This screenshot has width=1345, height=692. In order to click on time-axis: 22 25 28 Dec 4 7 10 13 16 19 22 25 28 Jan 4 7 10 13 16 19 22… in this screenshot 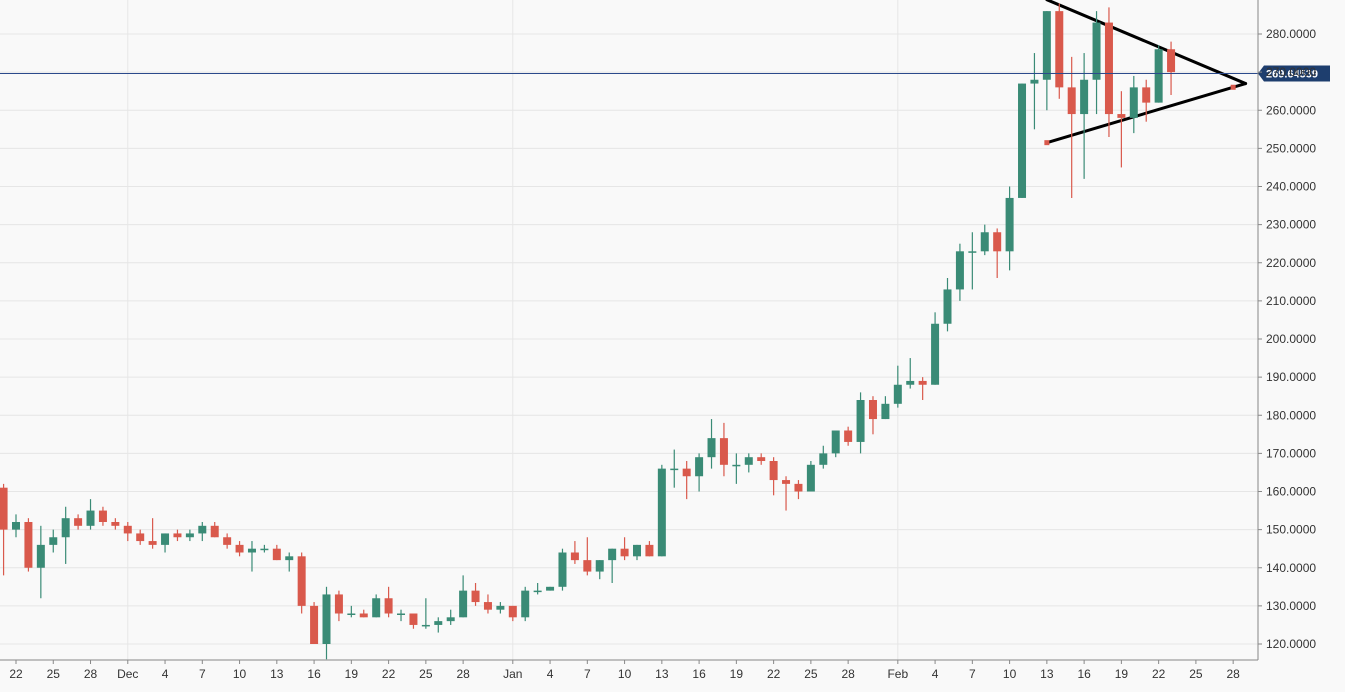, I will do `click(629, 670)`.